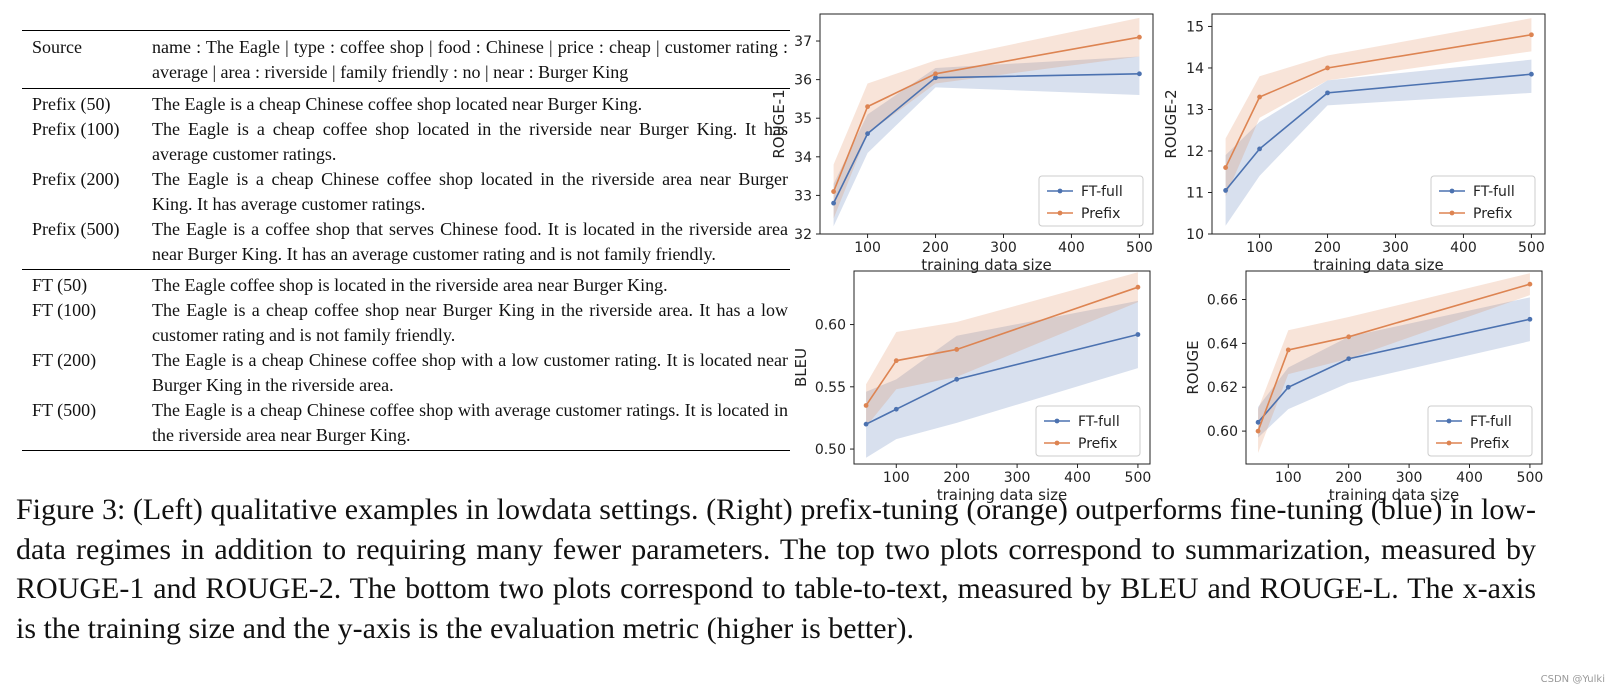 This screenshot has height=689, width=1613. I want to click on series-line-prefix, so click(986, 114).